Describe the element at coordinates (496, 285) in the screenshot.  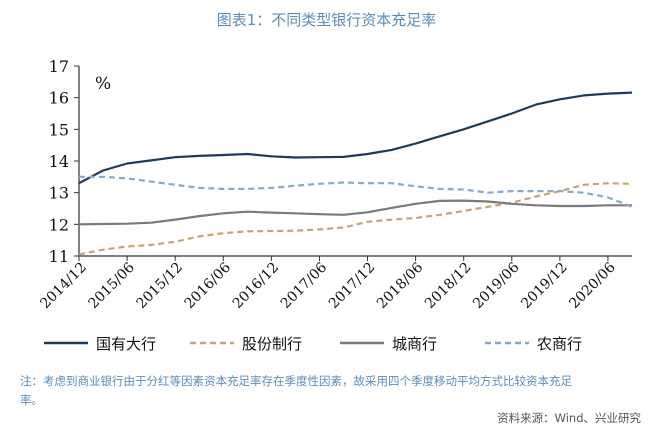
I see `x-tick-label: 2019/06` at that location.